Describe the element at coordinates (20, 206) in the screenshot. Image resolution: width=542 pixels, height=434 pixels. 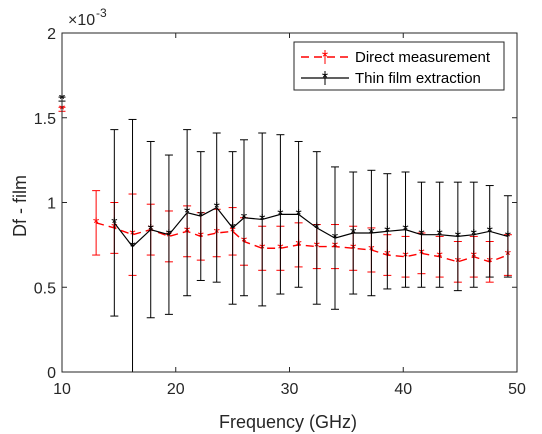
I see `y-axis-label: Df - film` at that location.